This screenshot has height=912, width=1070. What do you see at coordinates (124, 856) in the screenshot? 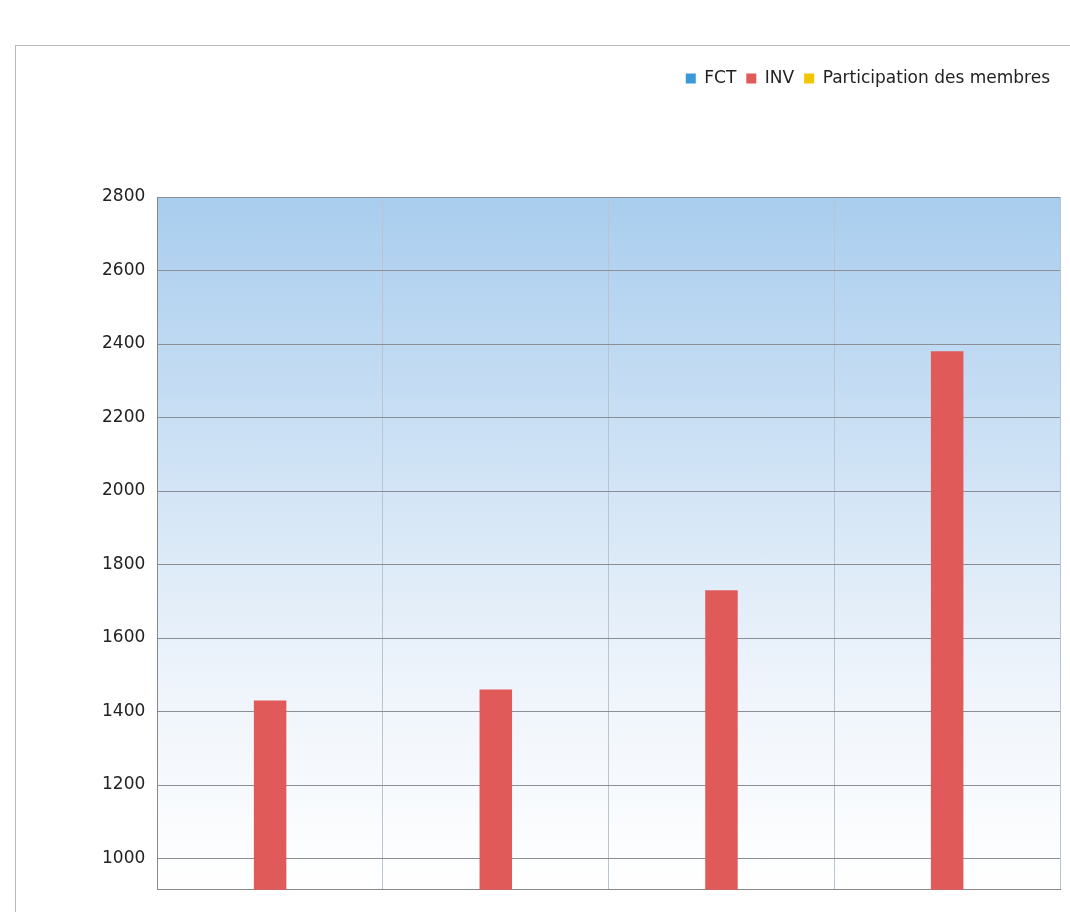
I see `y-tick-label: 1000` at bounding box center [124, 856].